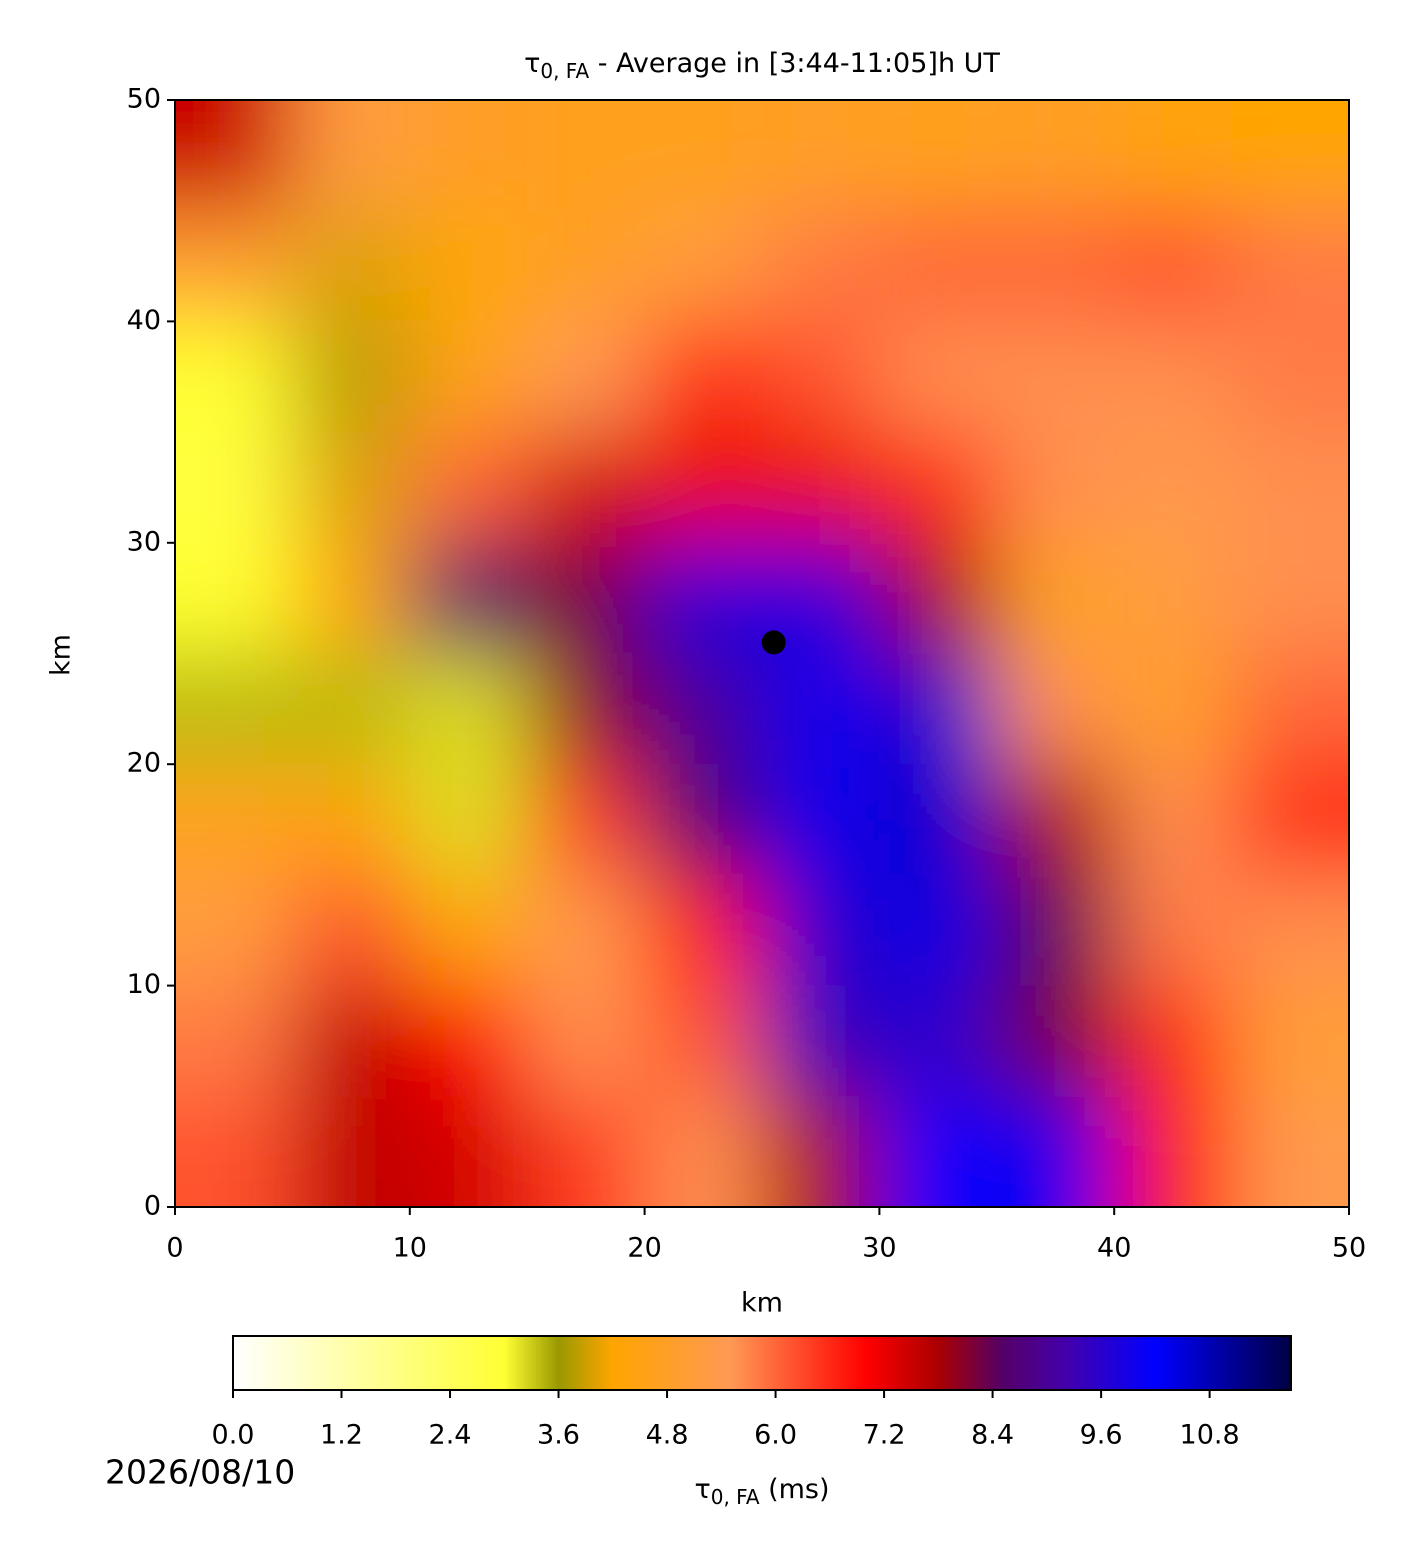  I want to click on cb-text: (ms), so click(795, 1489).